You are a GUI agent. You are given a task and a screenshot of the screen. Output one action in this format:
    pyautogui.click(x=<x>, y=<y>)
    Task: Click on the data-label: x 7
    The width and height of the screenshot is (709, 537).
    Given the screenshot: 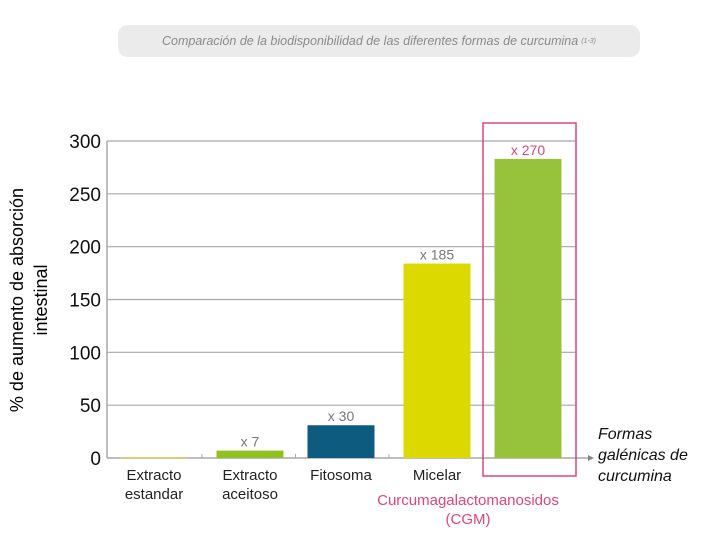 What is the action you would take?
    pyautogui.click(x=250, y=442)
    